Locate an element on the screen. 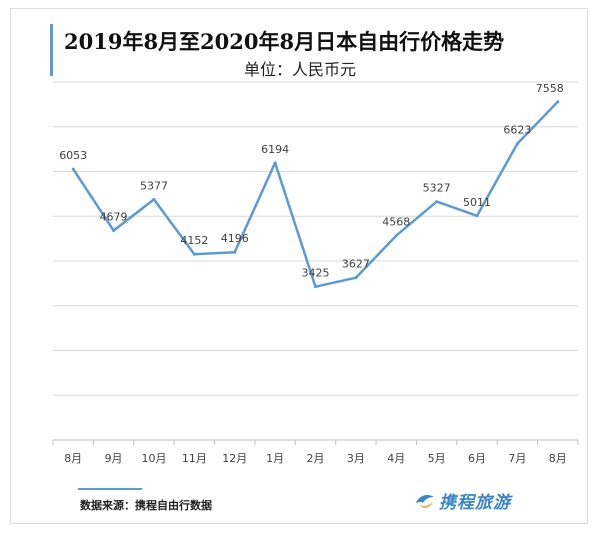 The image size is (600, 534). data-label: 4568 is located at coordinates (396, 222).